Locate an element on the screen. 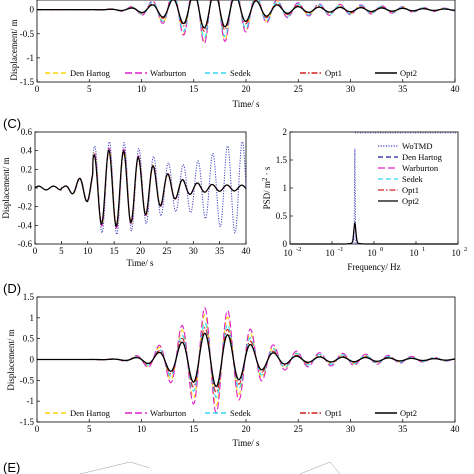 The height and width of the screenshot is (474, 474). x-axis-label: Frequency/ Hz is located at coordinates (373, 267).